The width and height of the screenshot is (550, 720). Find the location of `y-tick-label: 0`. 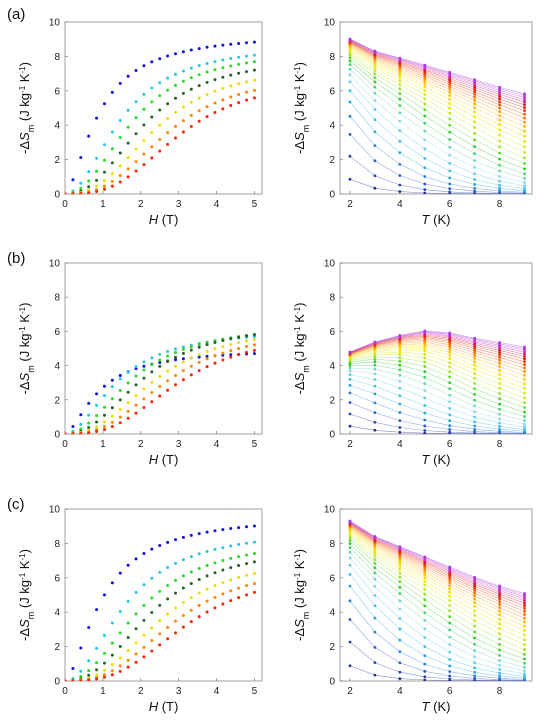

y-tick-label: 0 is located at coordinates (57, 195).